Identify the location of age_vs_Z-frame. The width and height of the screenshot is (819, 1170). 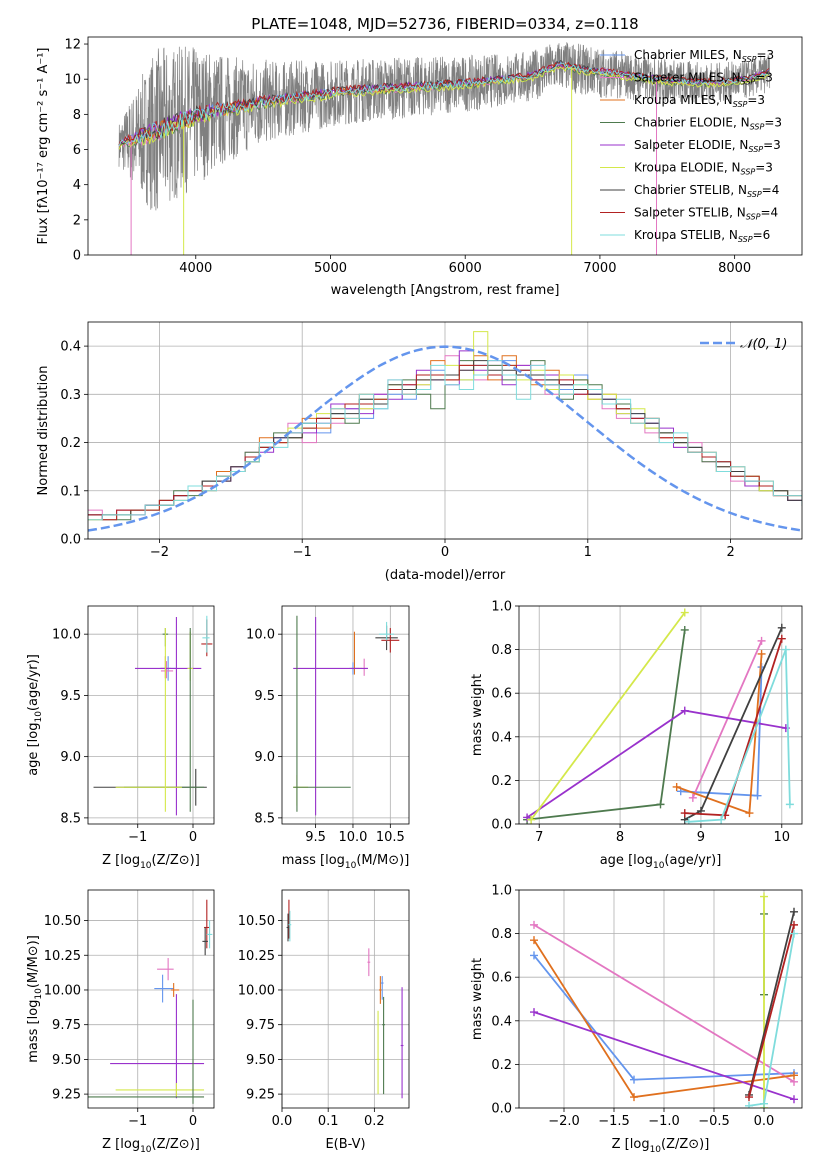
(151, 715).